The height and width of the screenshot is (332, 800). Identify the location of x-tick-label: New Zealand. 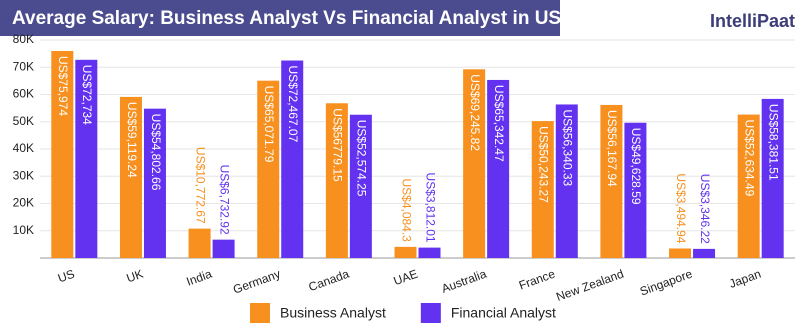
(589, 285).